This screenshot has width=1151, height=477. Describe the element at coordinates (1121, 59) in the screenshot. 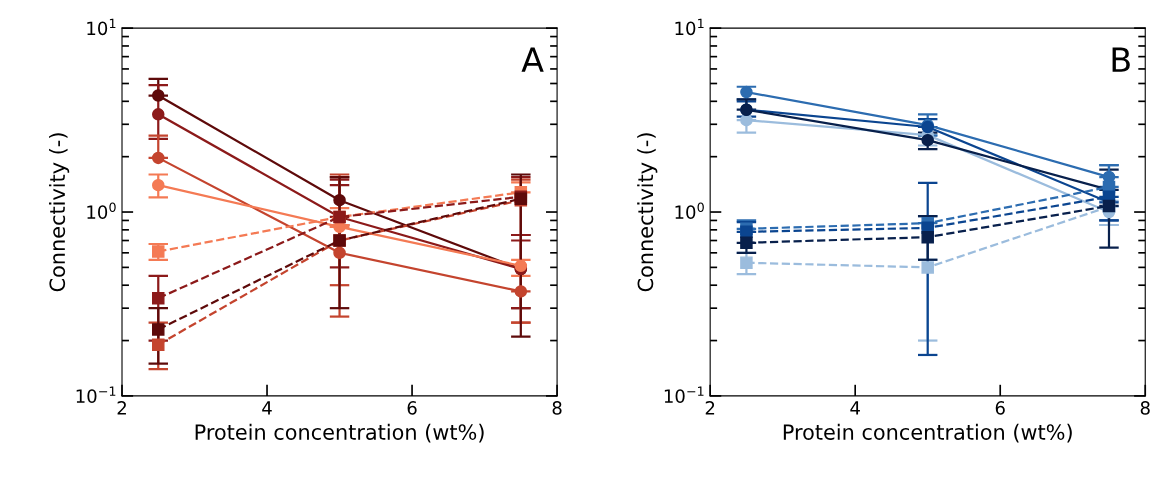

I see `annotation: B` at that location.